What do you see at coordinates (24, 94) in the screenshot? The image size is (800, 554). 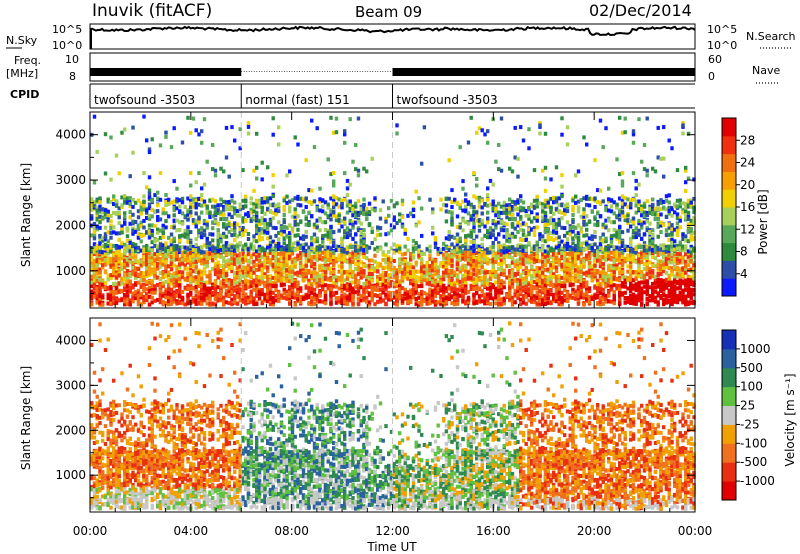 I see `cpid-label: CPID` at bounding box center [24, 94].